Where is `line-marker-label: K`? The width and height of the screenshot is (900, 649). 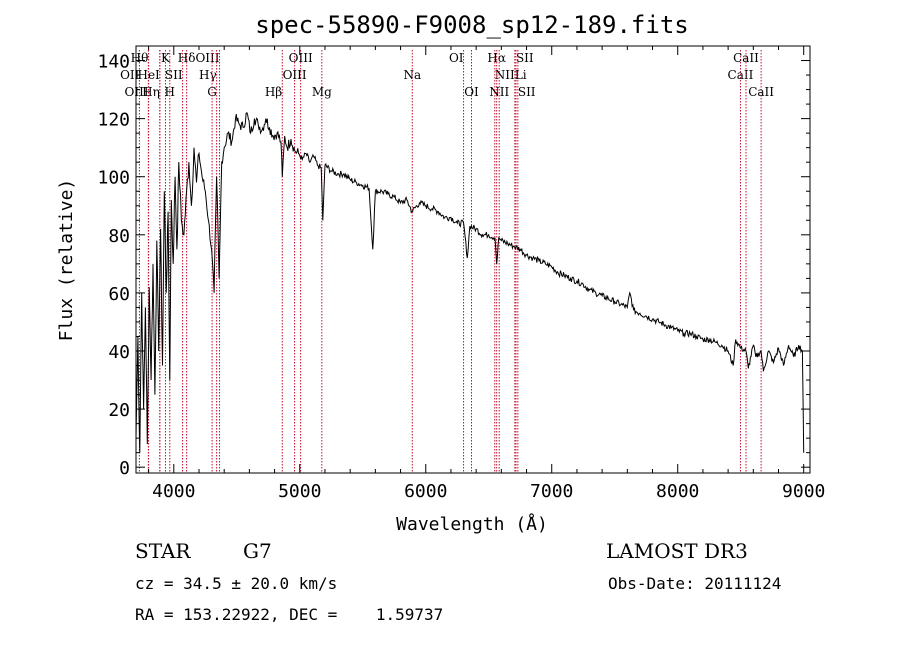 line-marker-label: K is located at coordinates (166, 58).